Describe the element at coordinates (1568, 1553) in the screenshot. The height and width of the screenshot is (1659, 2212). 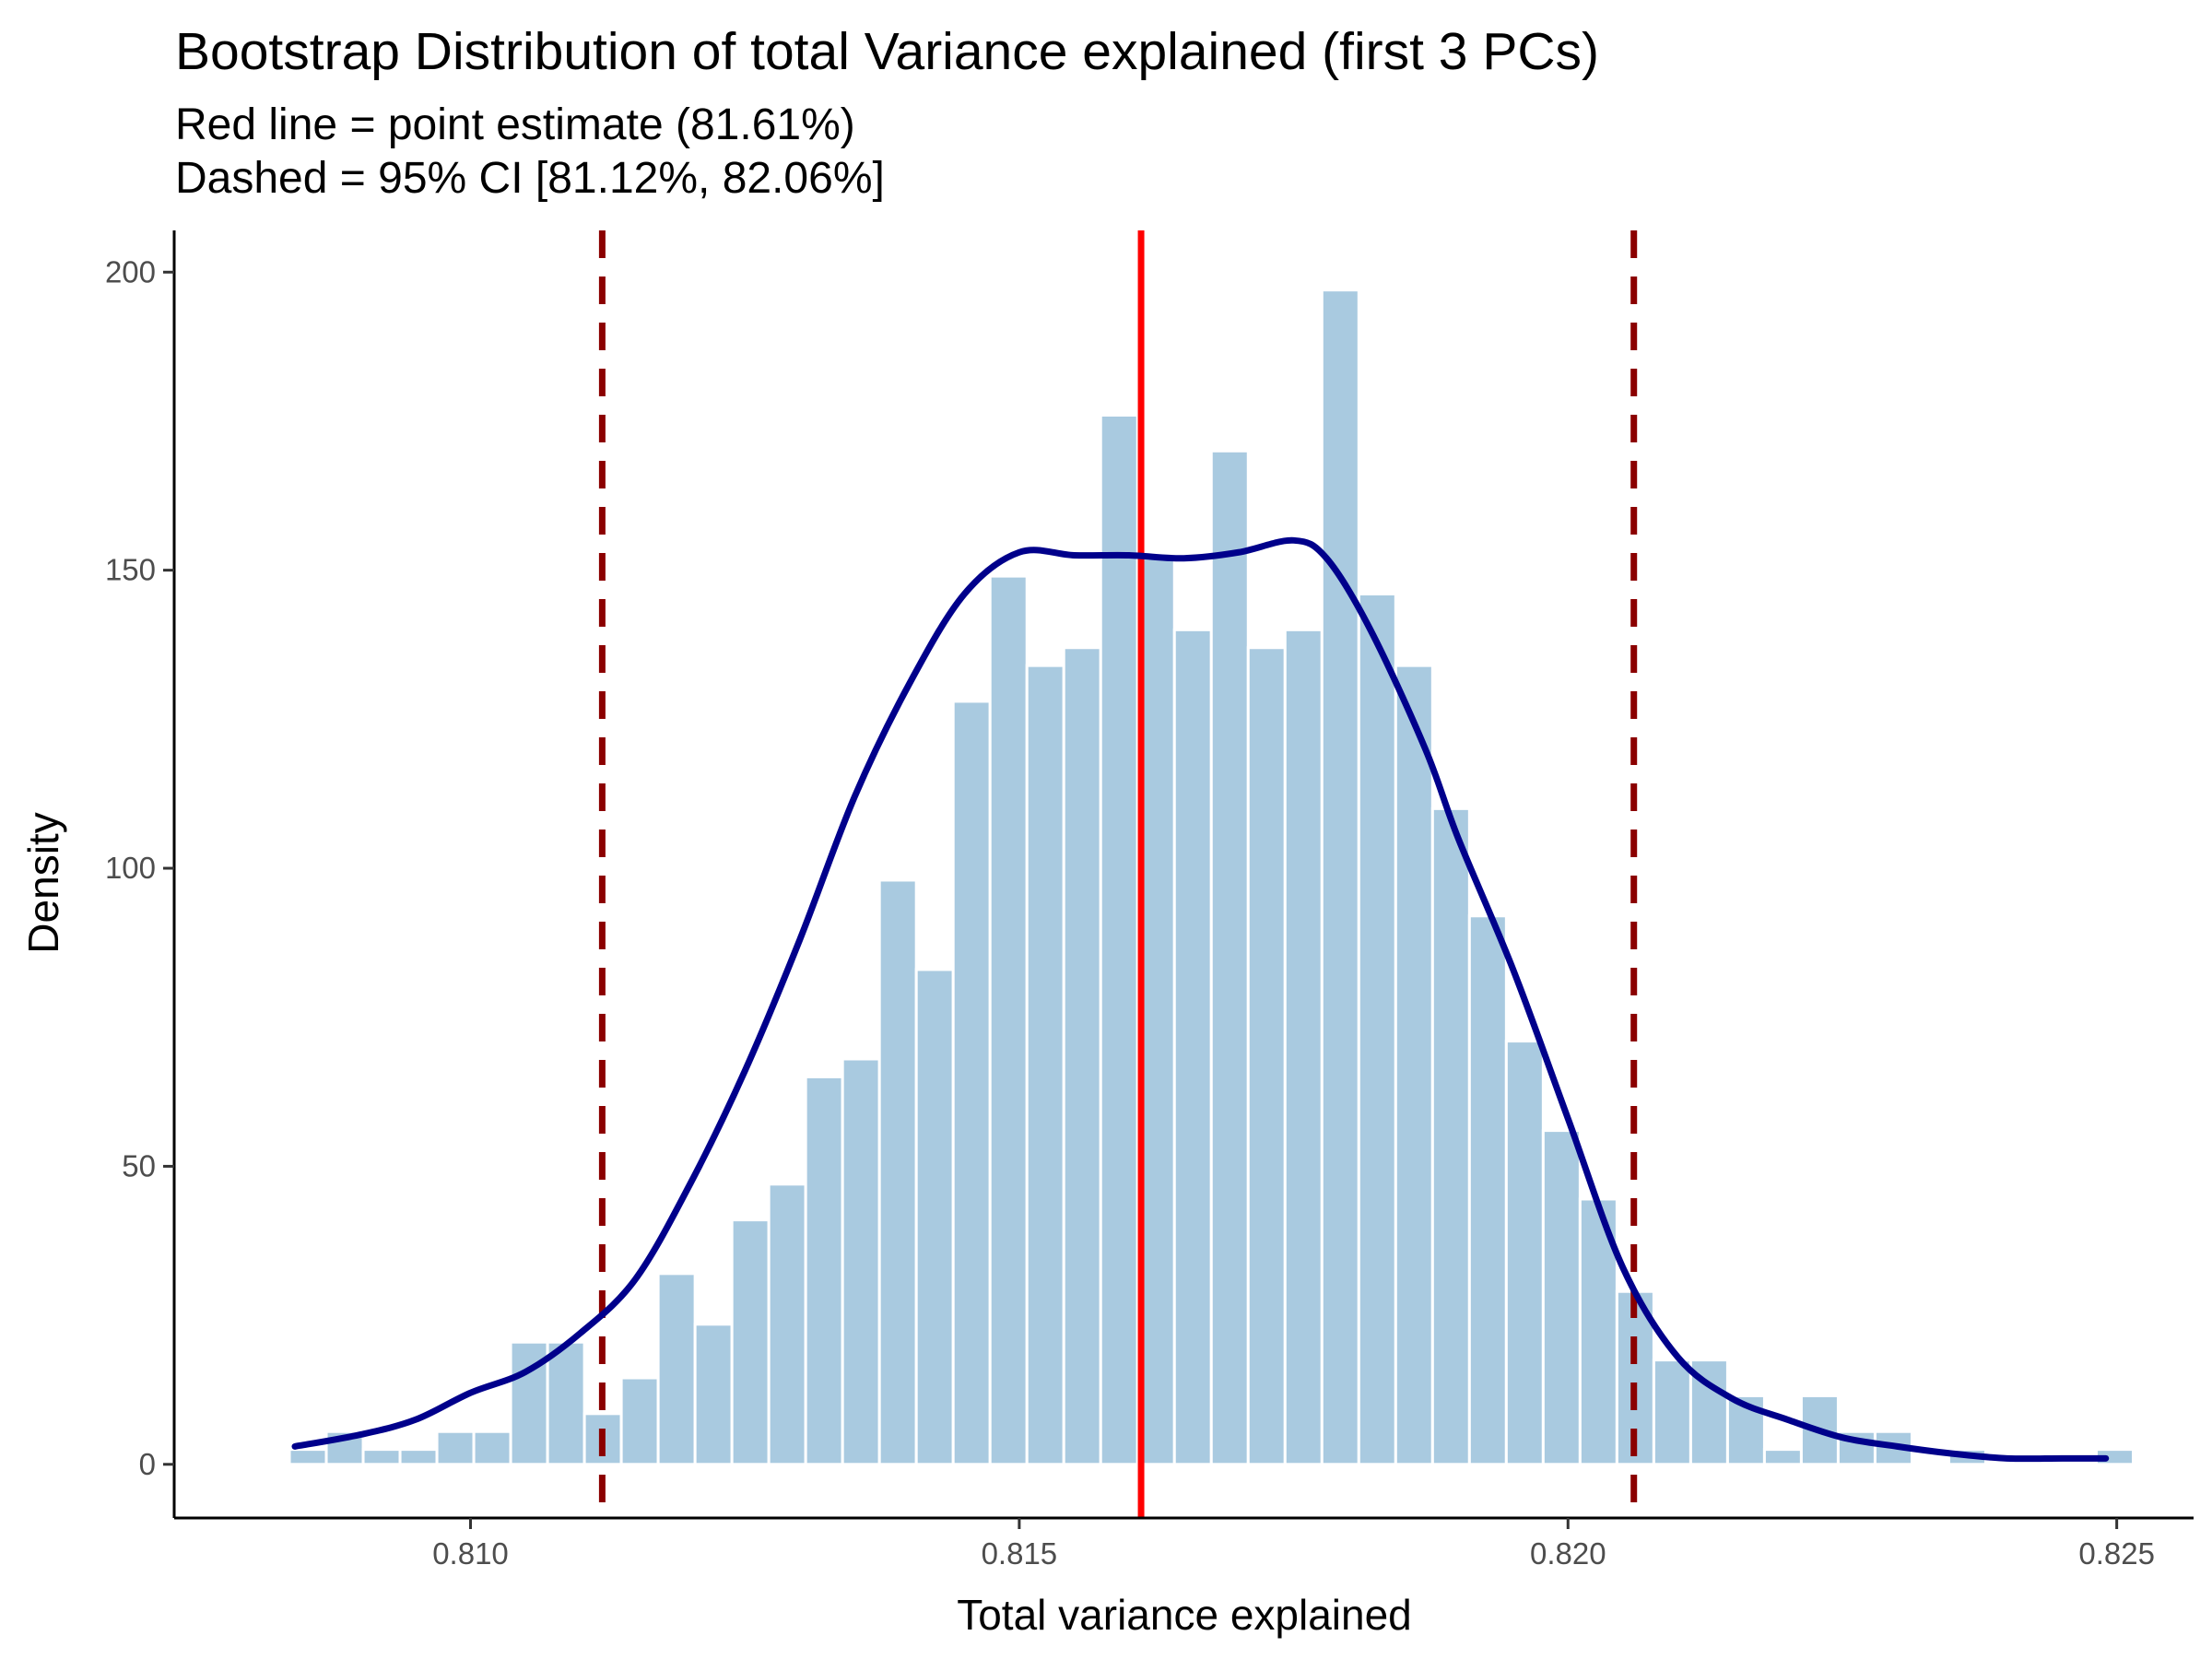
I see `x-tick-label: 0.820` at that location.